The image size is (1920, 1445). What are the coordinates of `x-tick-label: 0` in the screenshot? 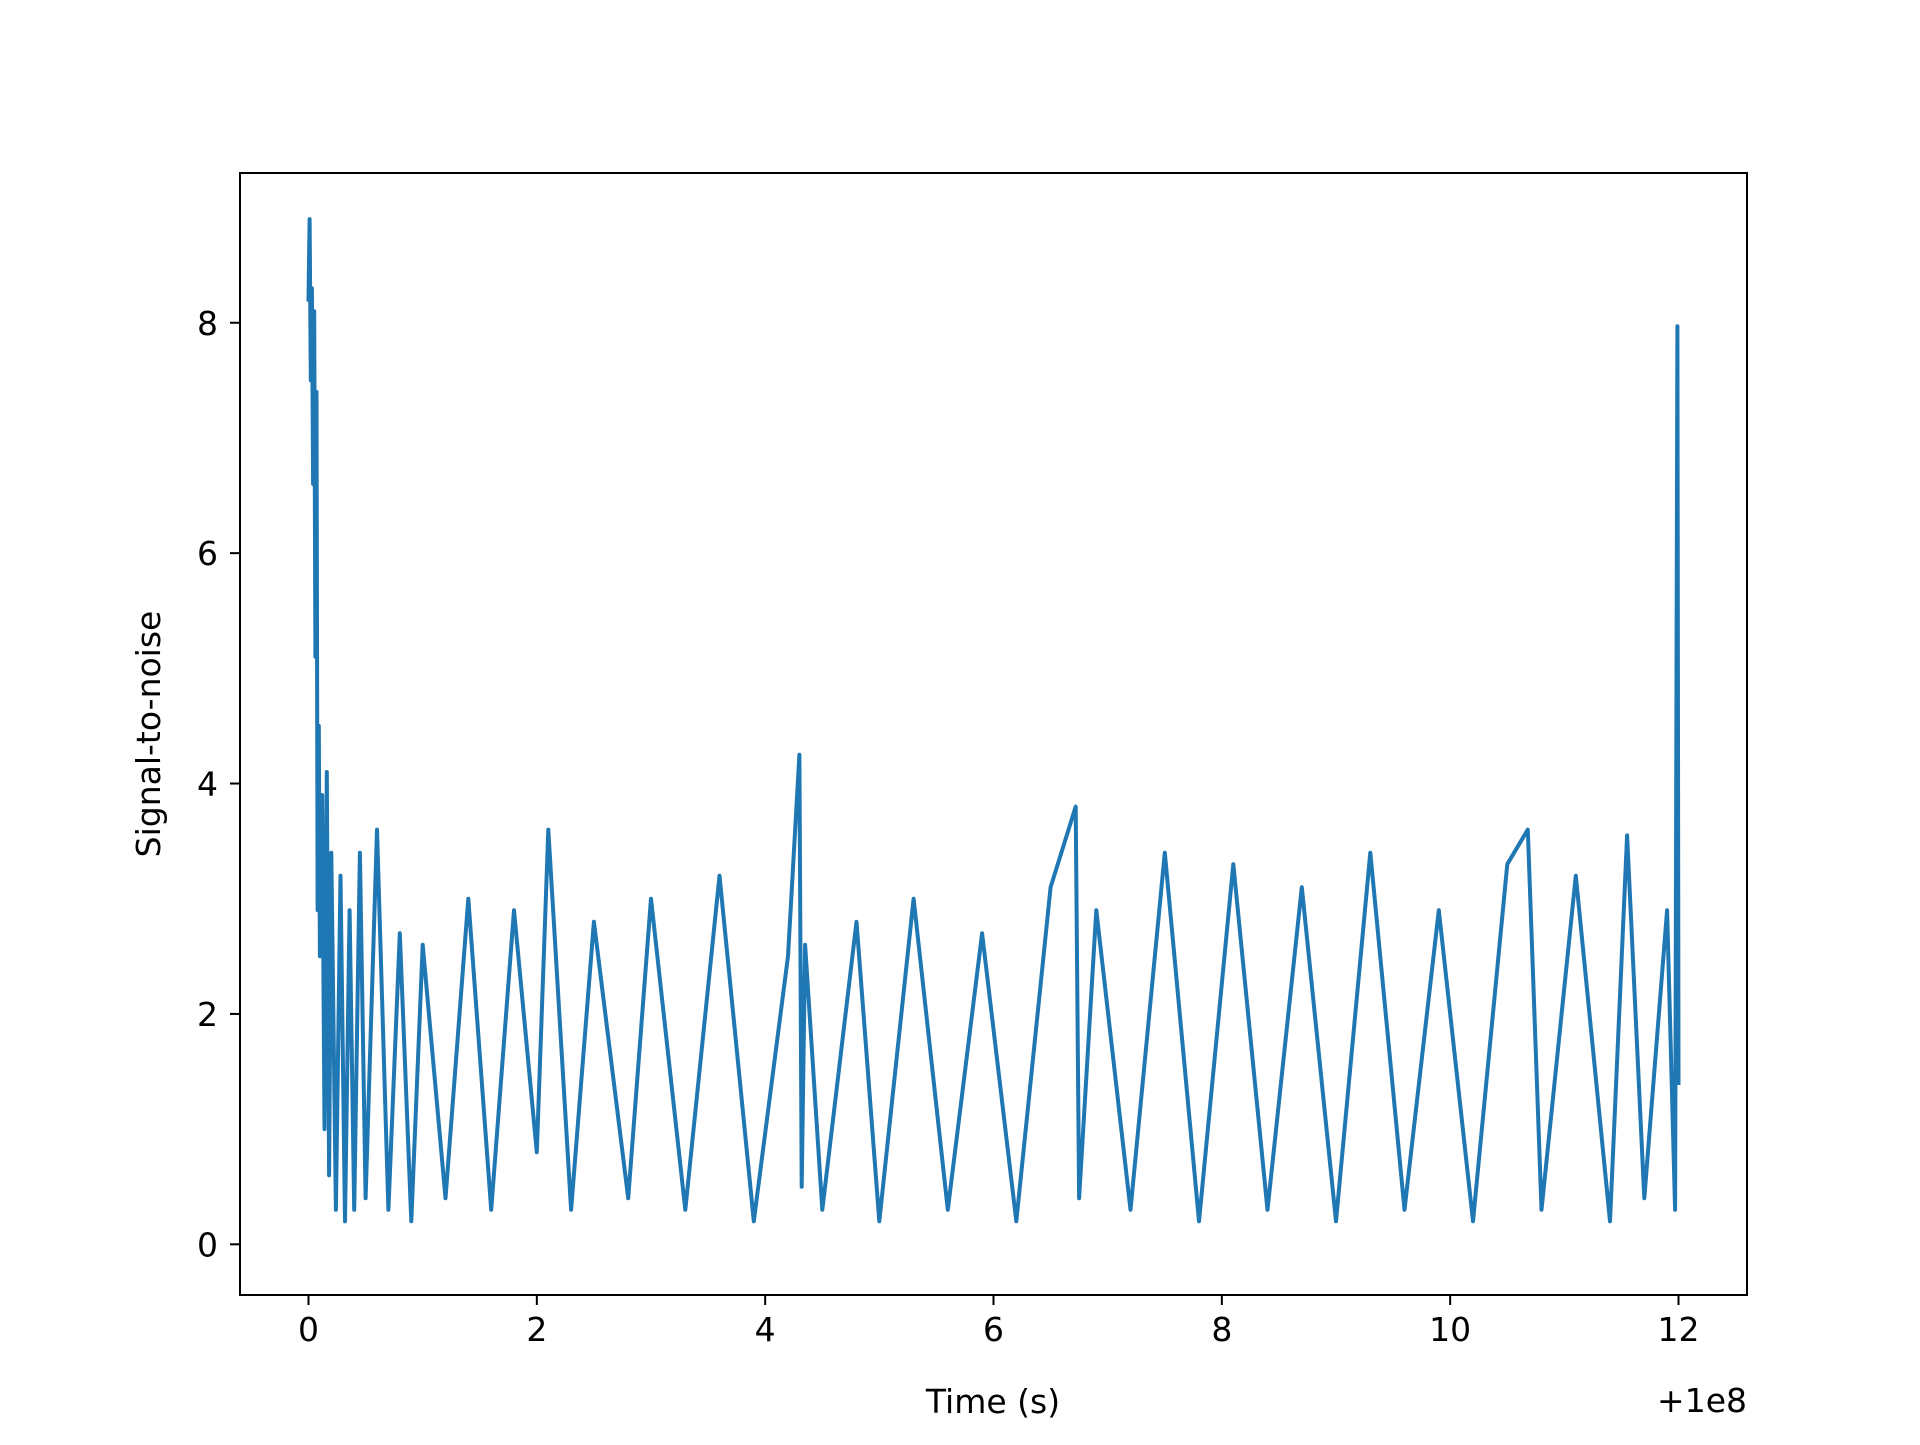 It's located at (308, 1329).